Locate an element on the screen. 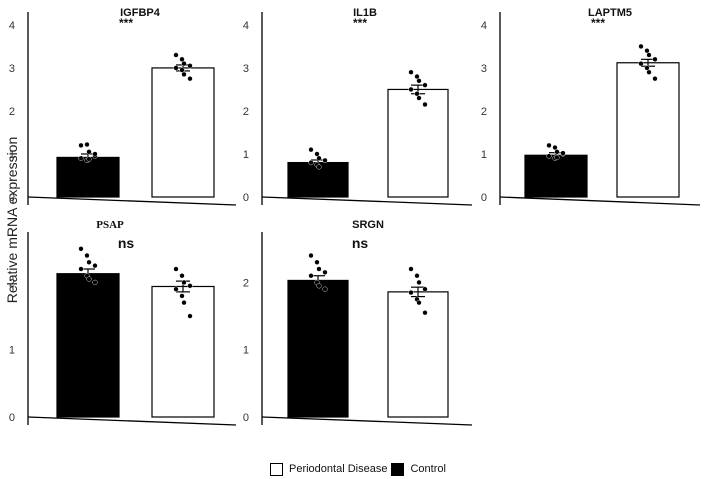 This screenshot has width=709, height=479. y-tick-label-laptm5-1: 1 is located at coordinates (484, 155).